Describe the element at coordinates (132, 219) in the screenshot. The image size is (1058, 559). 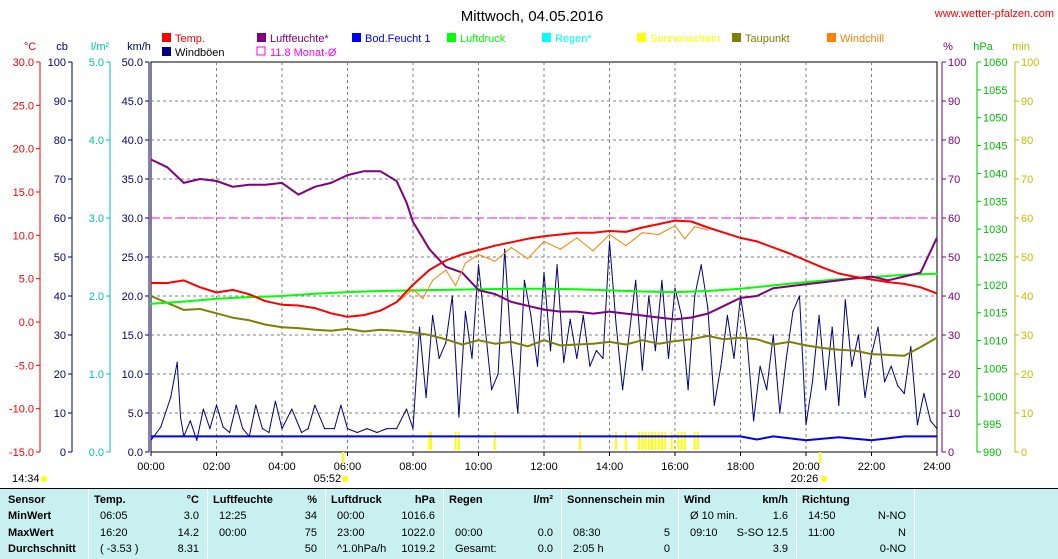
I see `axis-tick-label-left: 30.0` at that location.